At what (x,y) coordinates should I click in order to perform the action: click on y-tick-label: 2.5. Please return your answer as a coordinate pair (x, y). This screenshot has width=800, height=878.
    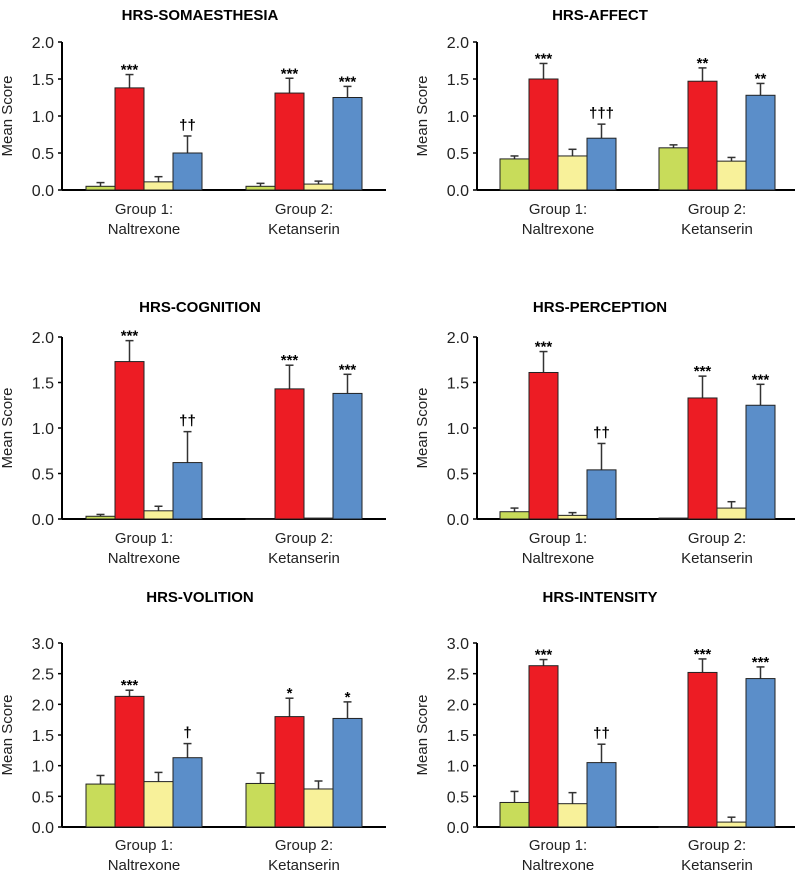
    Looking at the image, I should click on (458, 675).